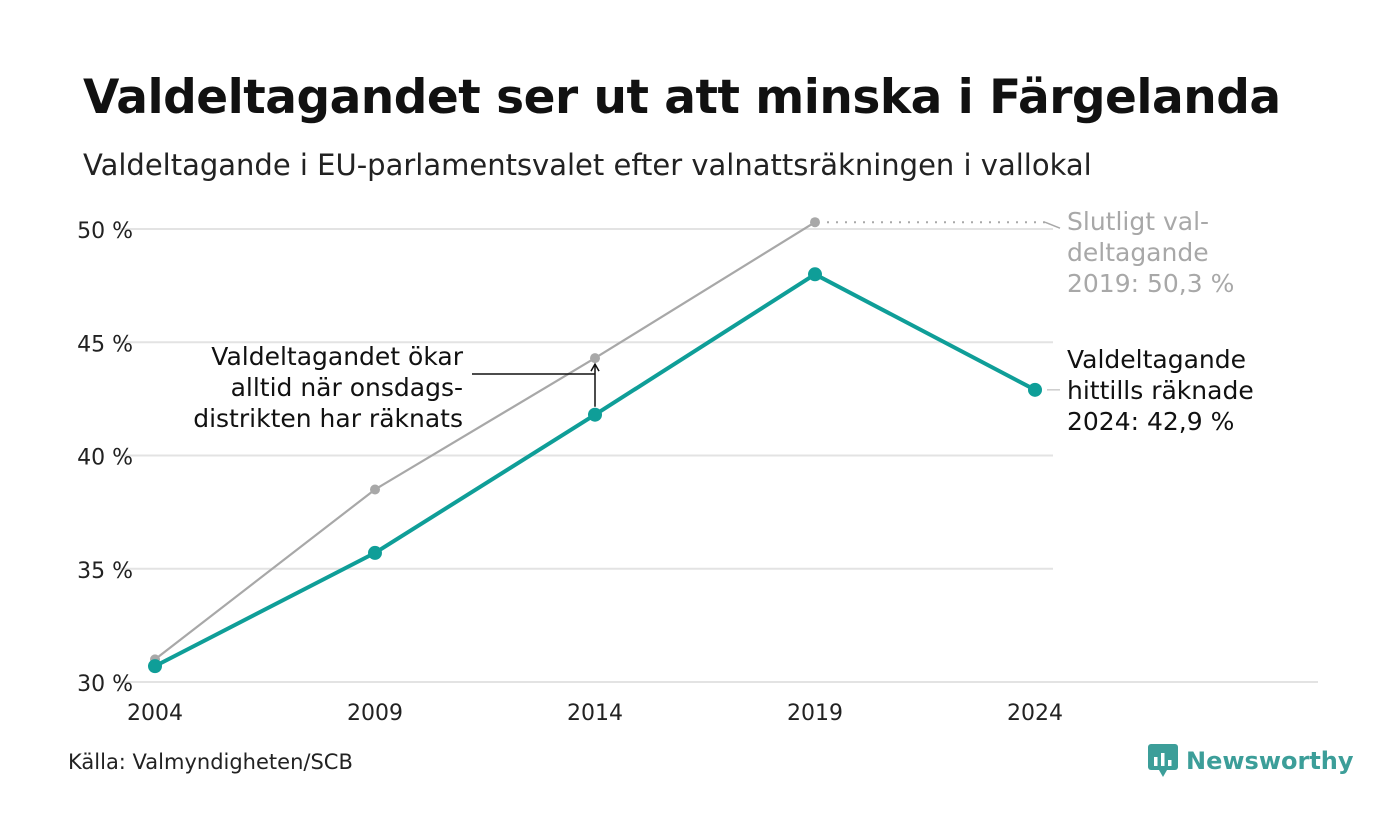 This screenshot has width=1400, height=840. What do you see at coordinates (1035, 713) in the screenshot?
I see `x-tick-label: 2024` at bounding box center [1035, 713].